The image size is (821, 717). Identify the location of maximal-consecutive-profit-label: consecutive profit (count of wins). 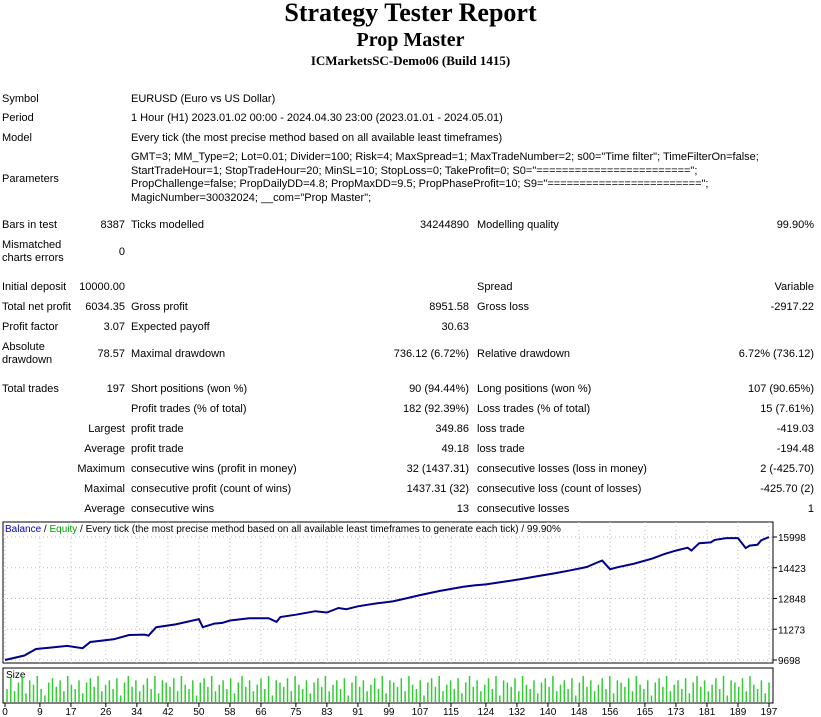
(211, 489).